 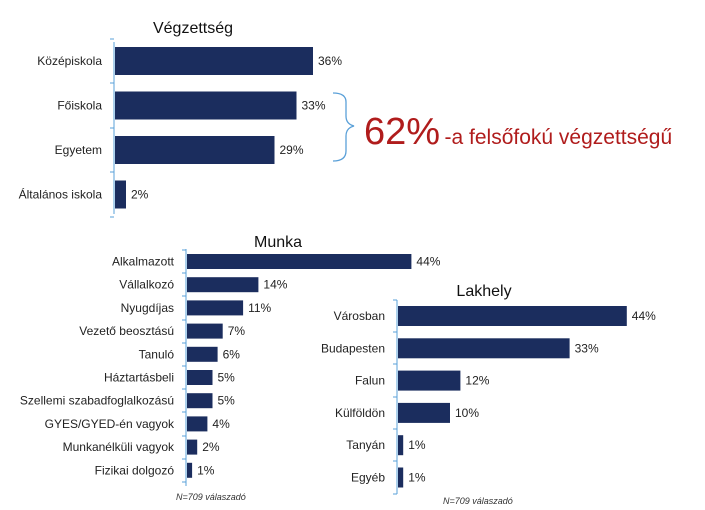 I want to click on education-value-label: 2%, so click(x=140, y=195).